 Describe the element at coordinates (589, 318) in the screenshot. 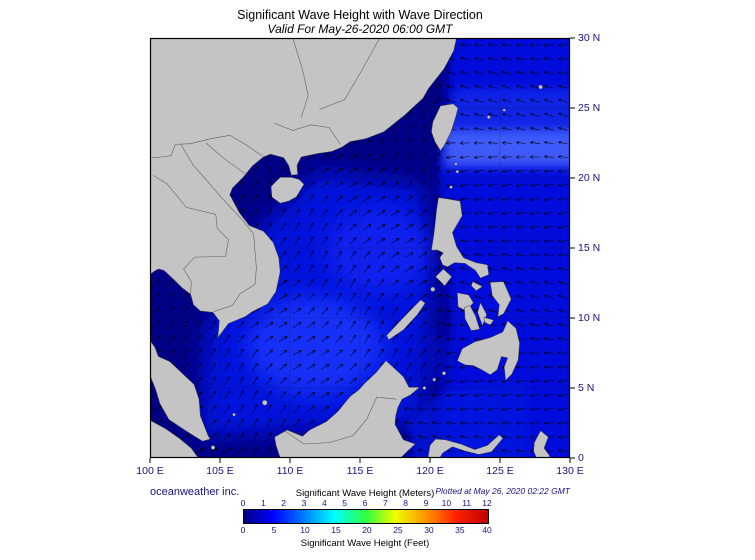

I see `lat-tick-label: 10 N` at that location.